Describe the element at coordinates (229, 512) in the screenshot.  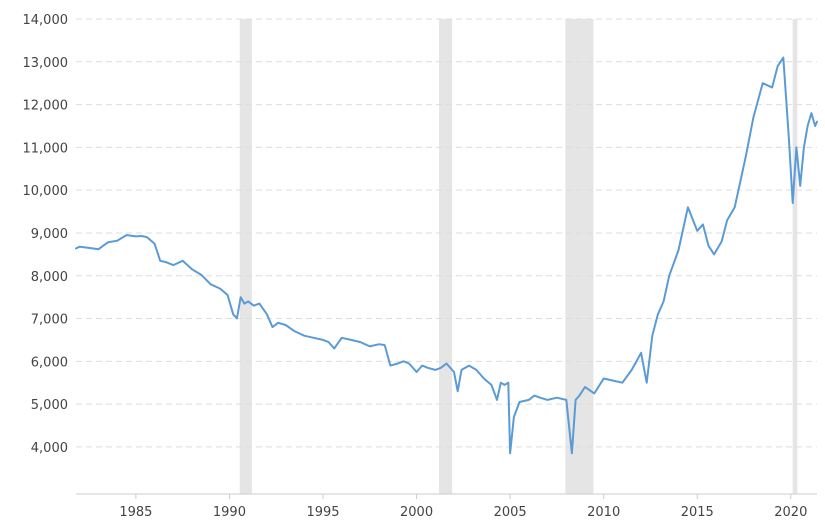
I see `x-tick-label-1: 1990` at that location.